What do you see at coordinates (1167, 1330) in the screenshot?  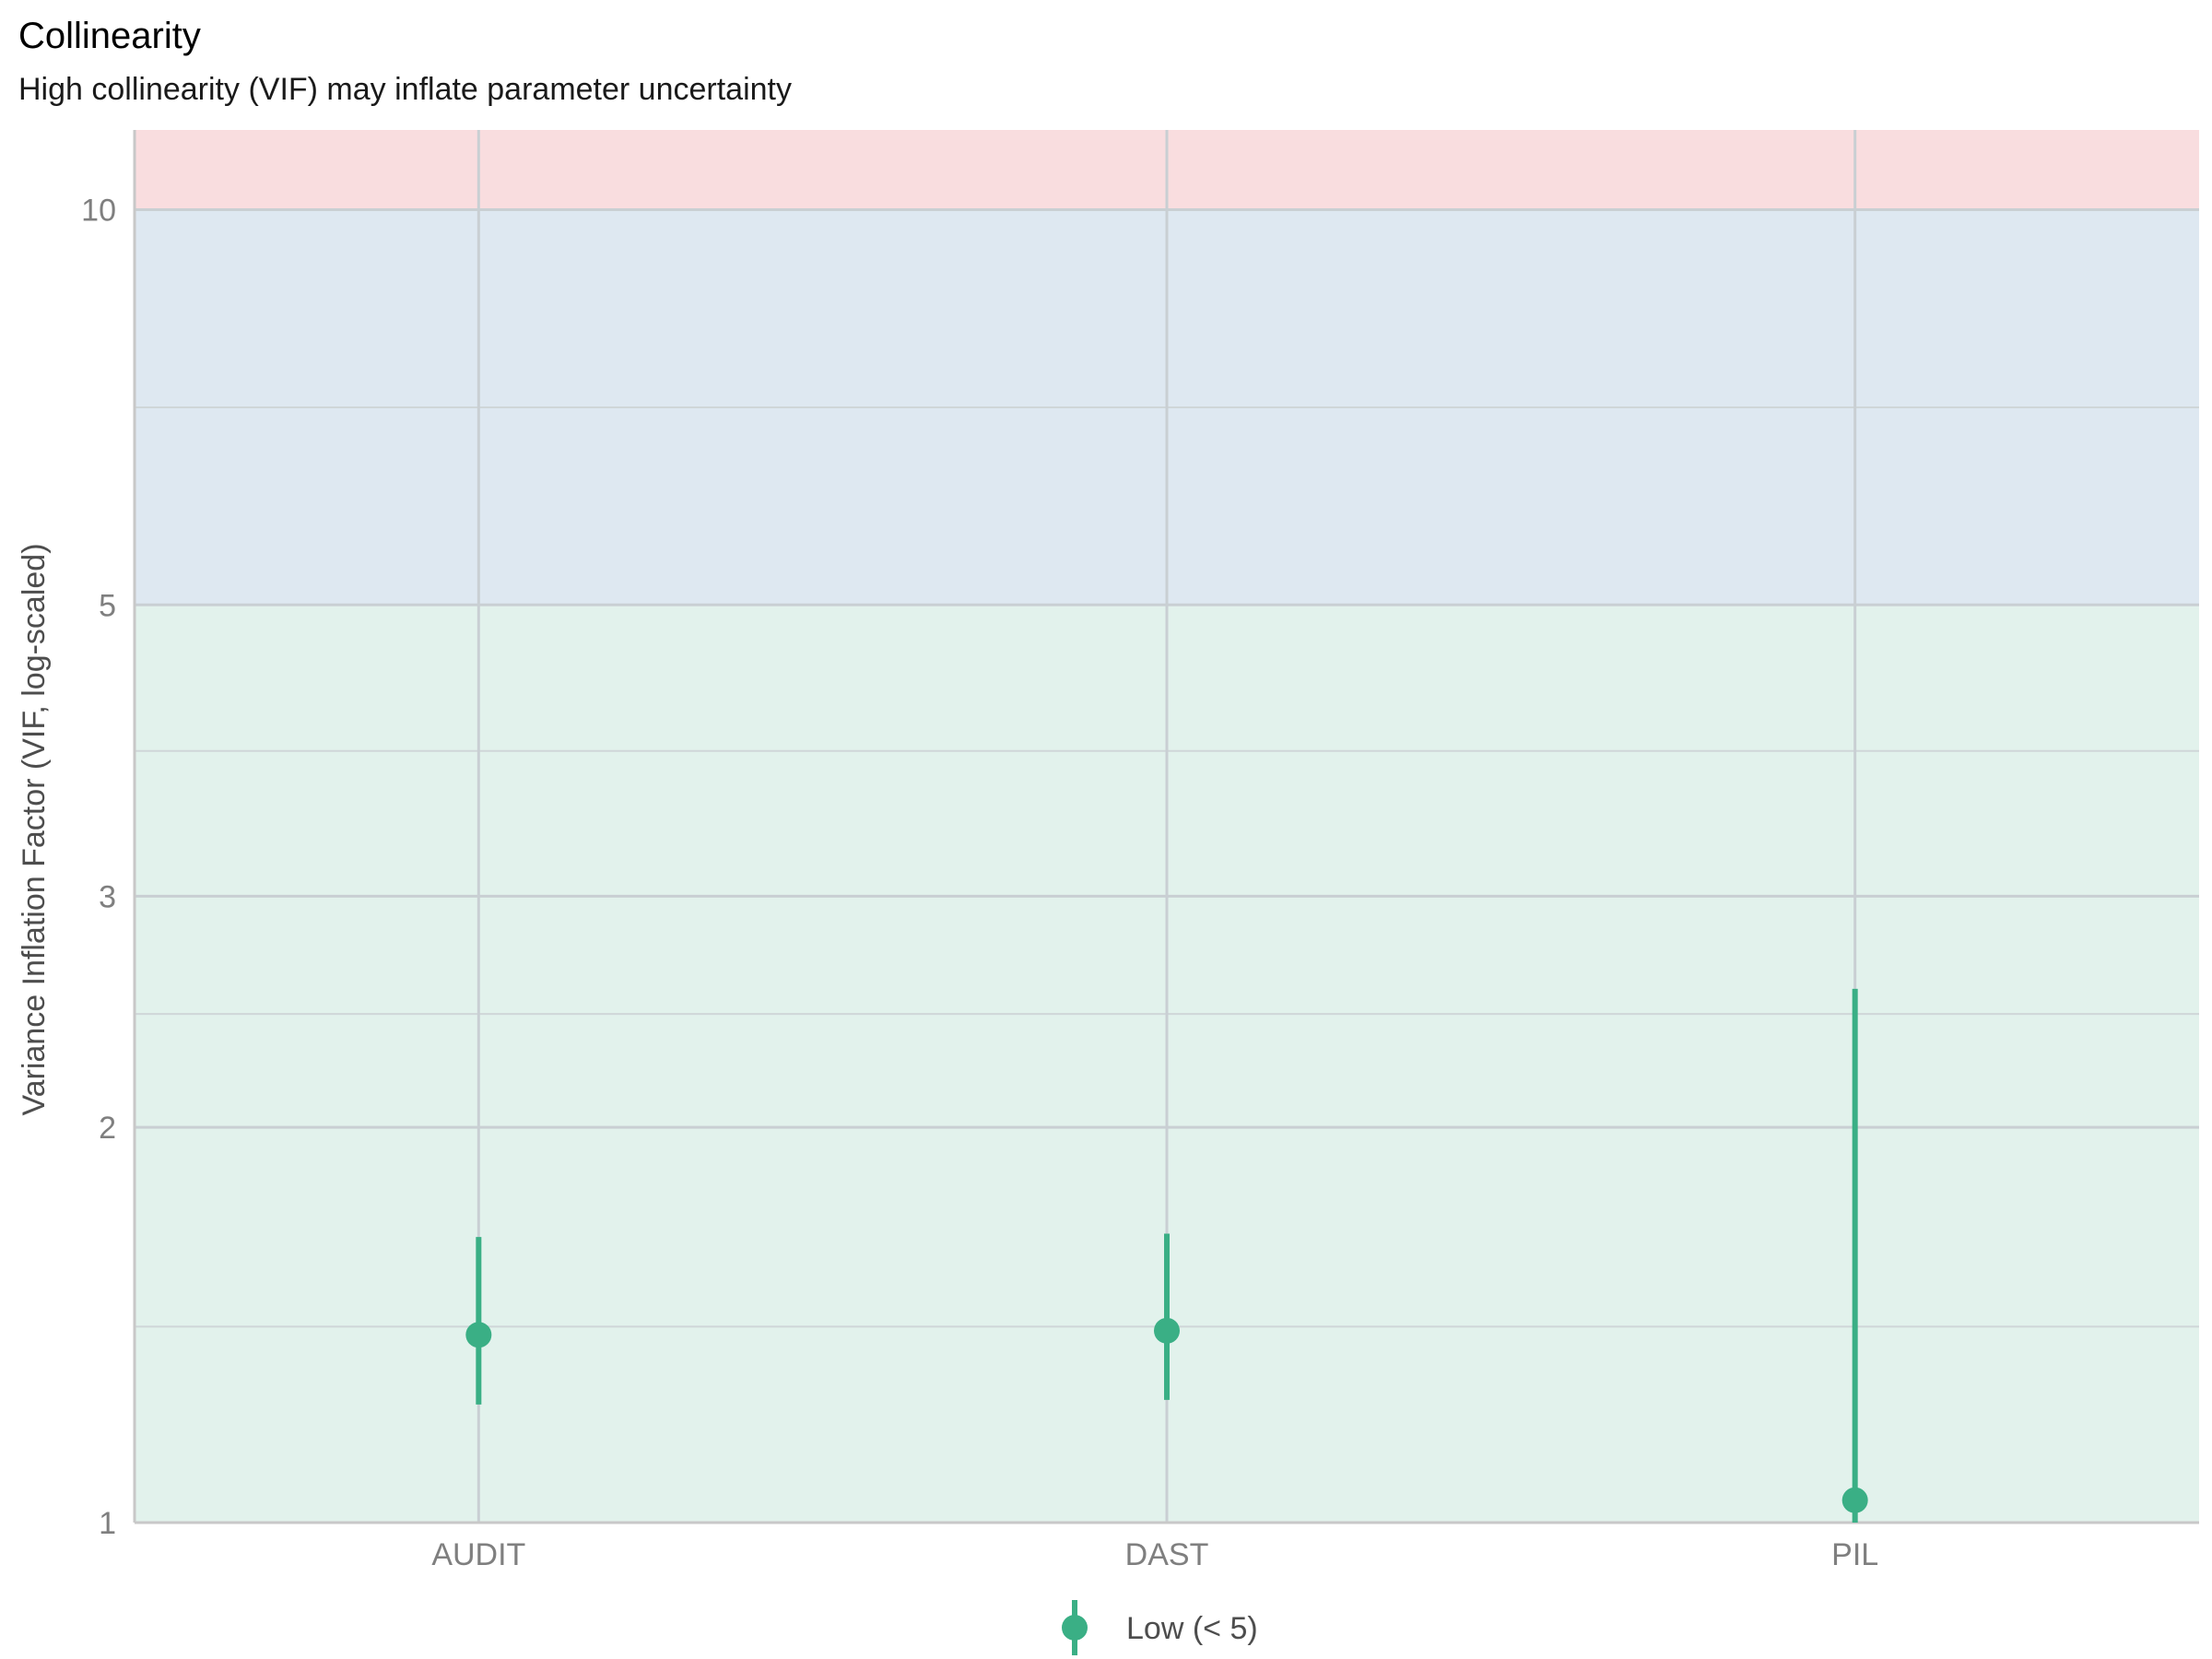 I see `vif-point-dast` at bounding box center [1167, 1330].